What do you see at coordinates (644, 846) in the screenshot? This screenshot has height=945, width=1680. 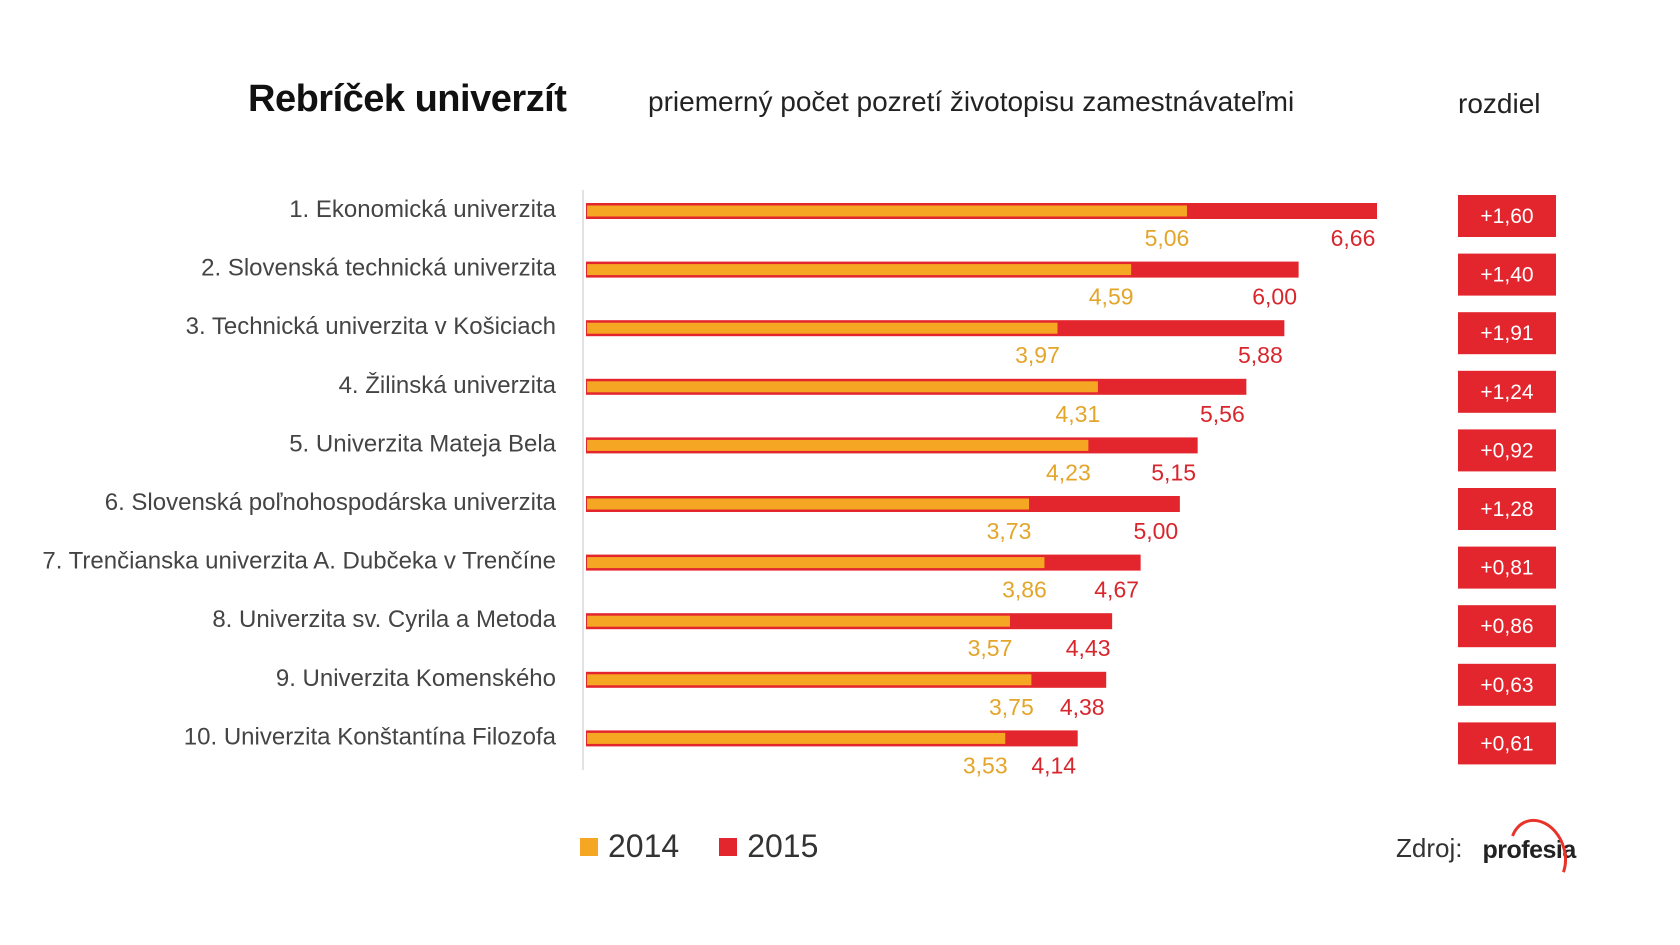 I see `legend-label-2014: 2014` at bounding box center [644, 846].